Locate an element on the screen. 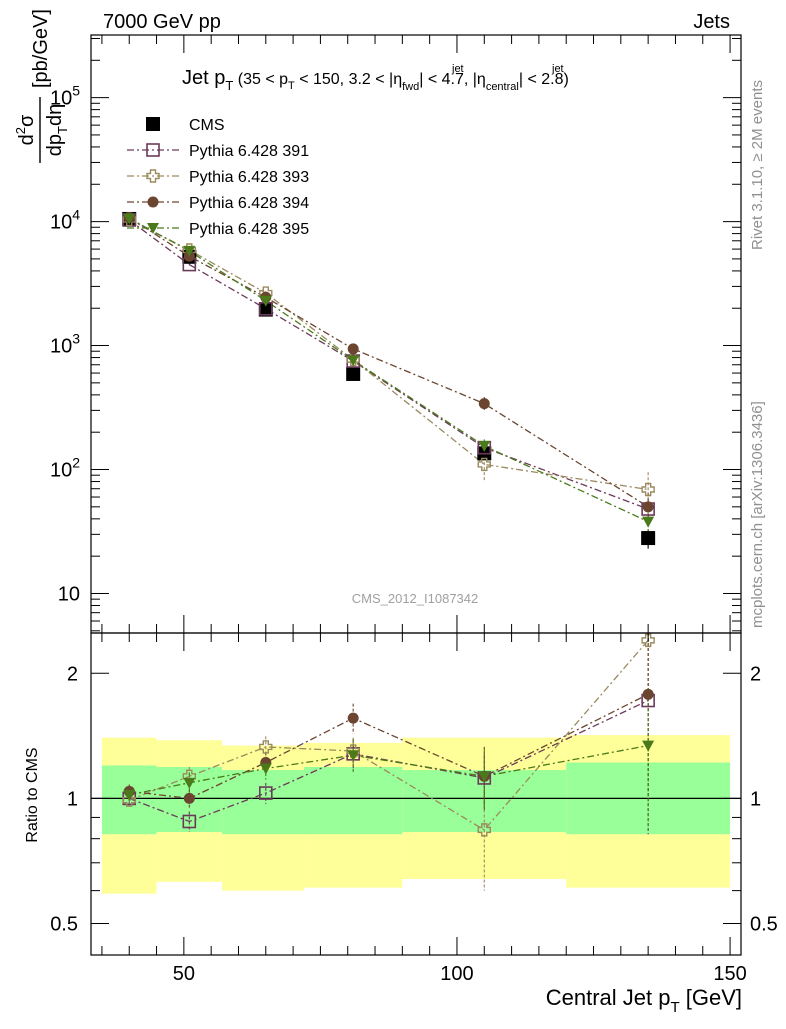 The height and width of the screenshot is (1029, 786). y-tick-label: 10² is located at coordinates (65, 468).